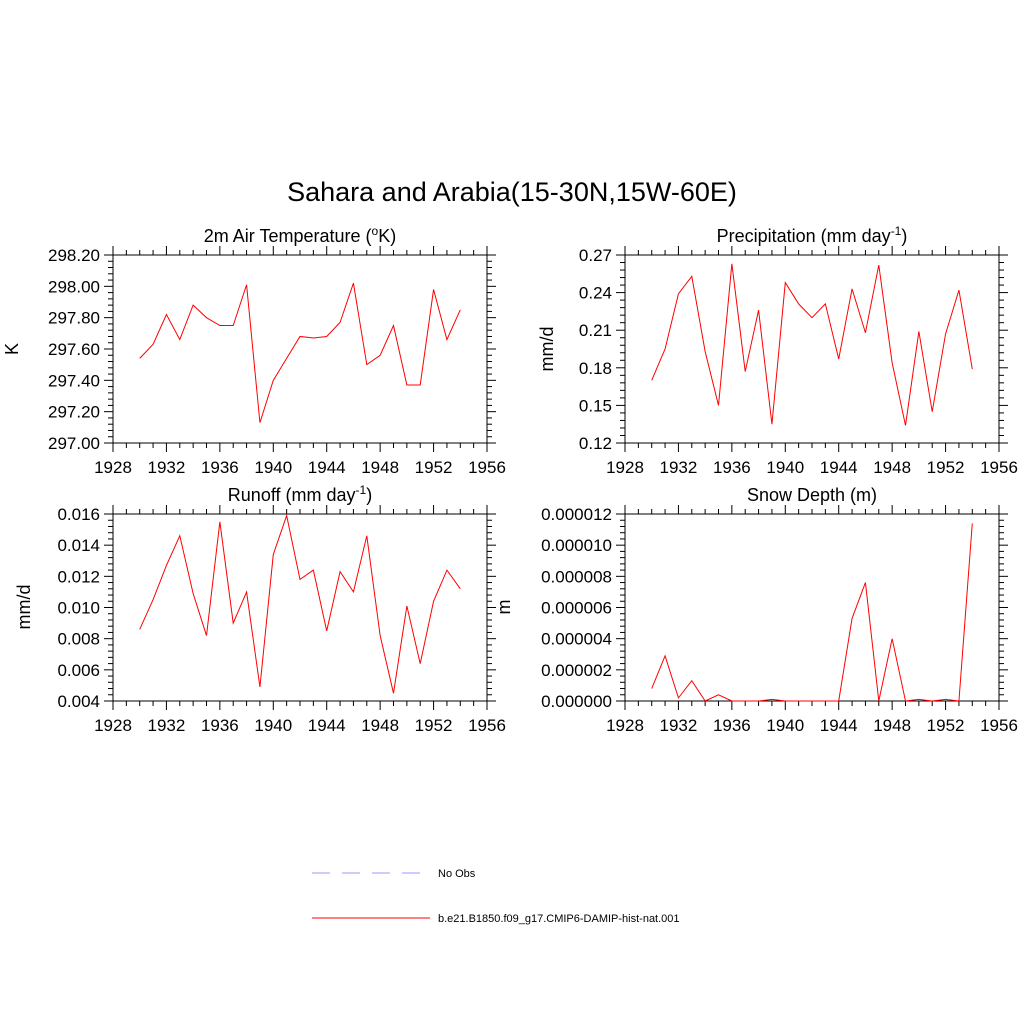 Image resolution: width=1024 pixels, height=1024 pixels. I want to click on y-tick-label: 0.000006, so click(576, 608).